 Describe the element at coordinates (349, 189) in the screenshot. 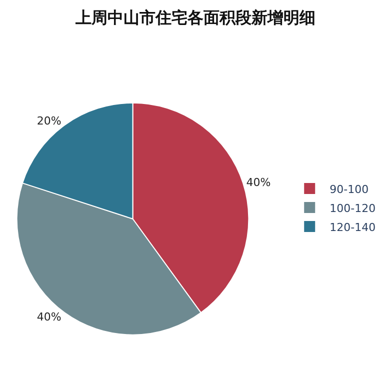

I see `legend-label: 90-100` at that location.